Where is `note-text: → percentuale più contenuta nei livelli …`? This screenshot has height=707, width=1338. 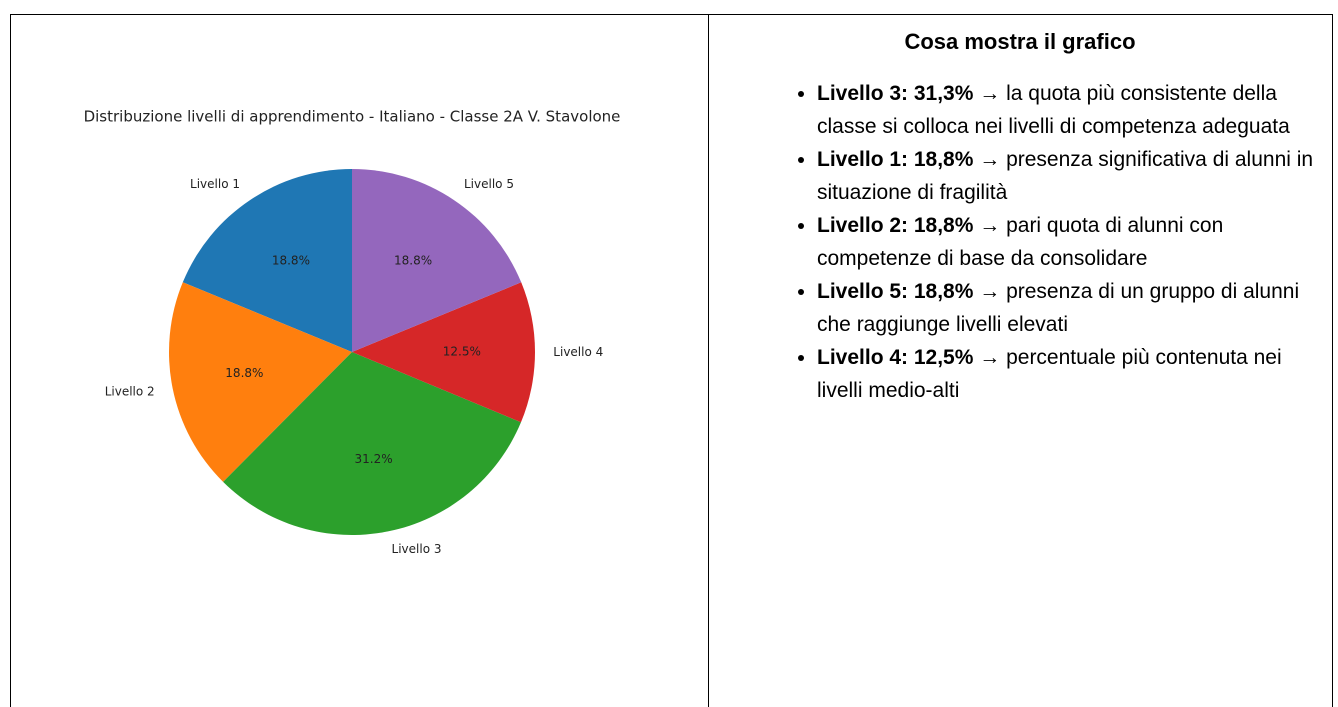 note-text: → percentuale più contenuta nei livelli … is located at coordinates (1049, 374).